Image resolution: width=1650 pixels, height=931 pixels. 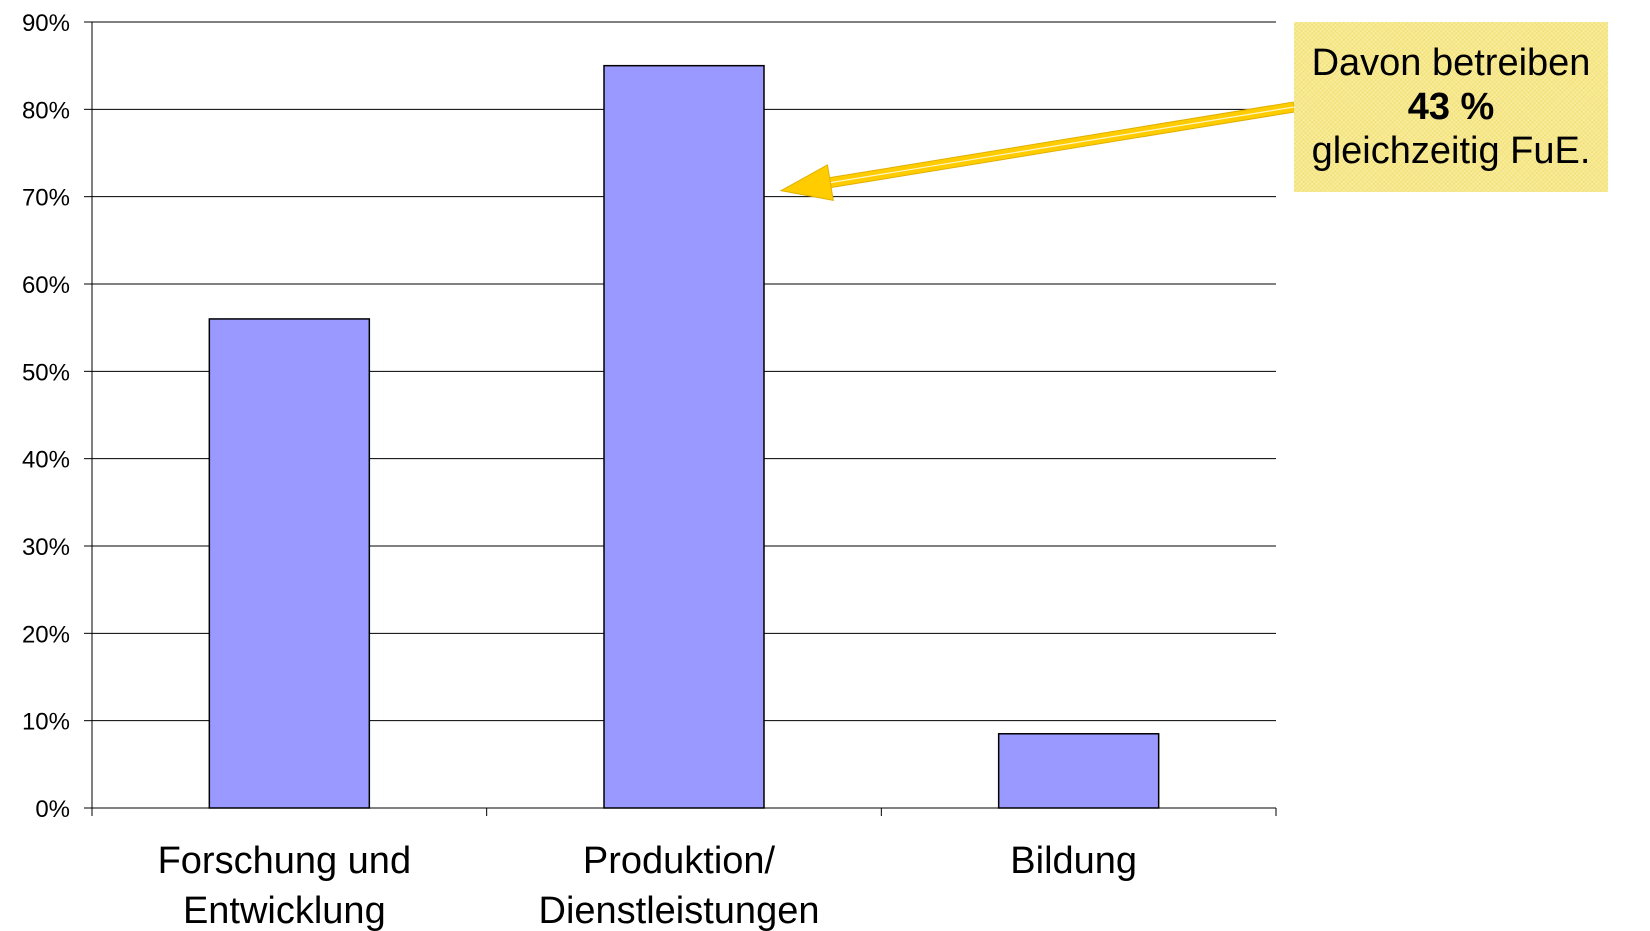 I want to click on y-tick-label: 40%, so click(x=46, y=460).